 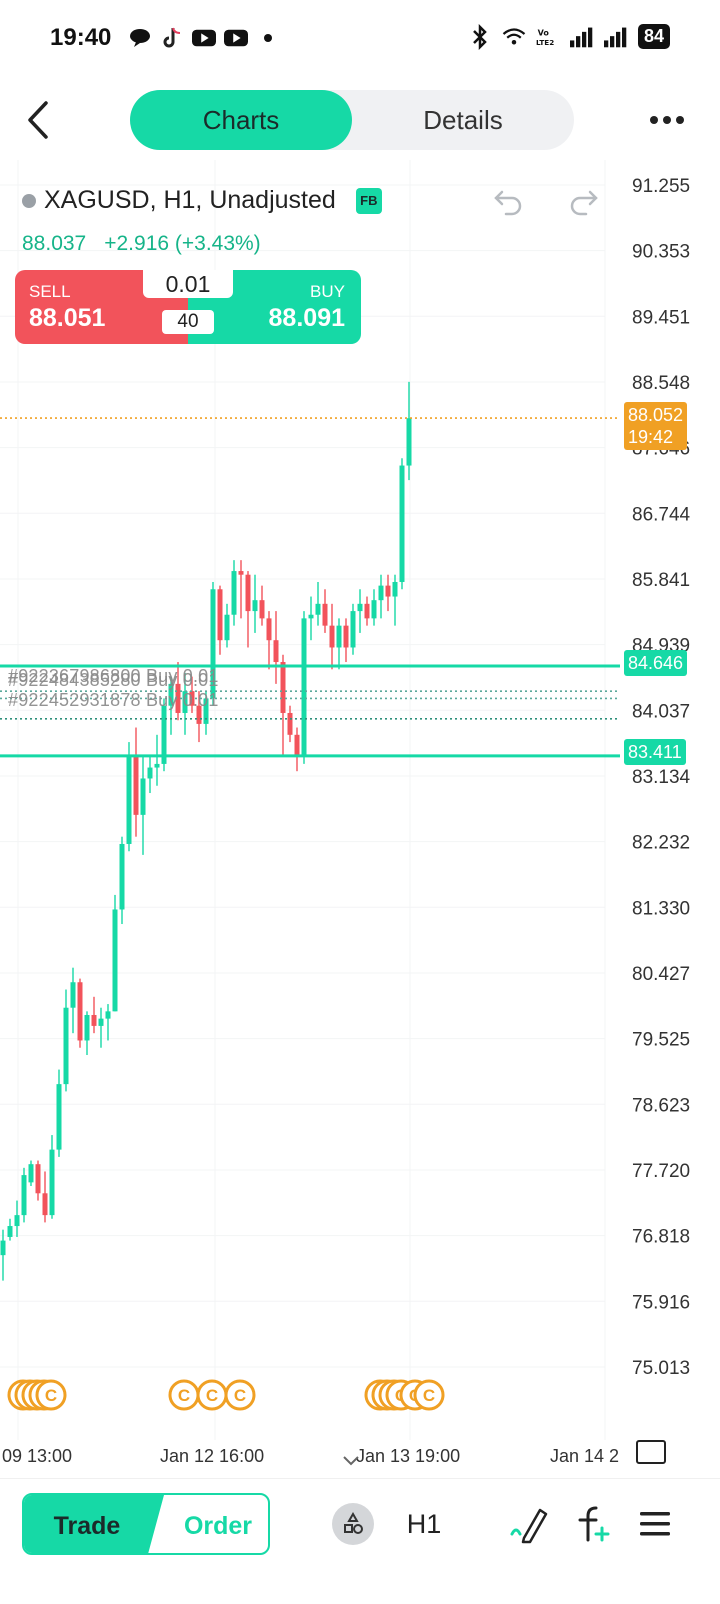 I want to click on menu-button, so click(x=655, y=1524).